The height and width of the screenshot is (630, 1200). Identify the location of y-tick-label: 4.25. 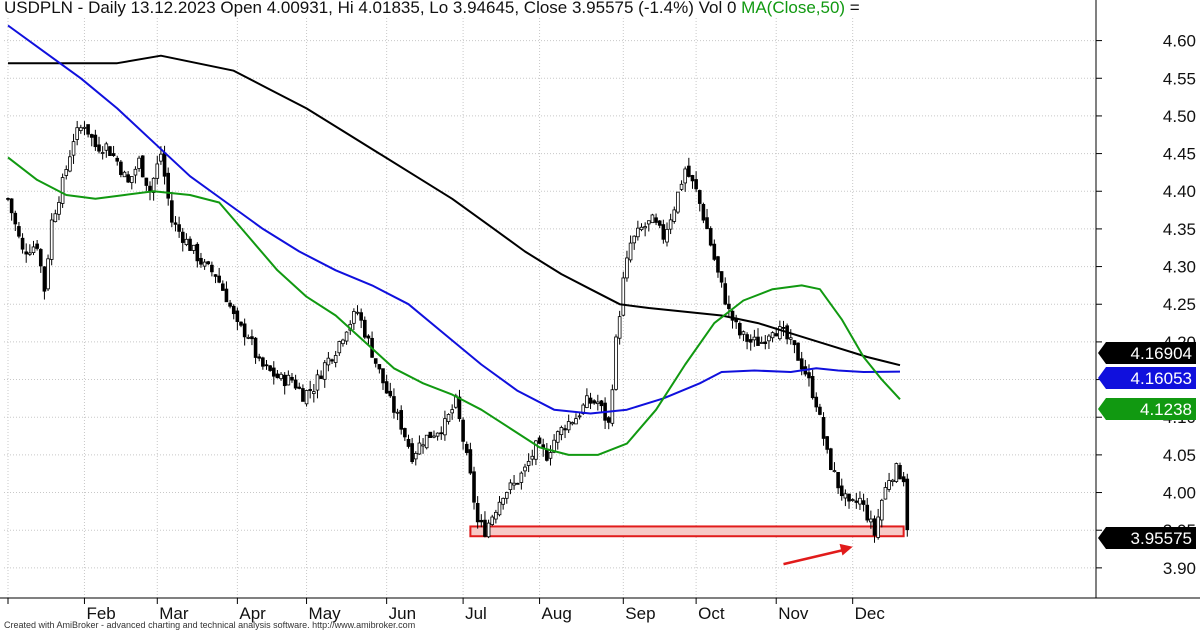
(1179, 304).